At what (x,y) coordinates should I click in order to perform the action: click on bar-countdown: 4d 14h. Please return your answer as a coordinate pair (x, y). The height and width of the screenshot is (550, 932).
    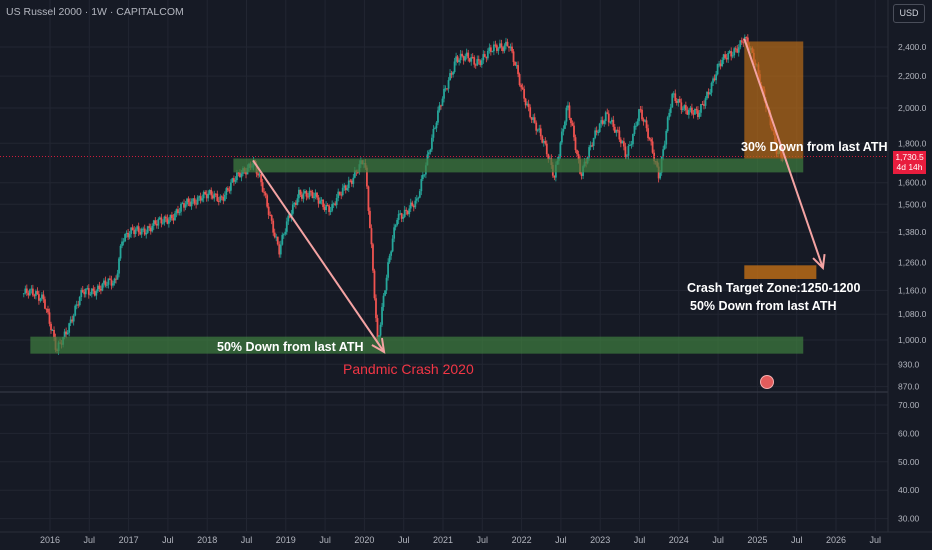
    Looking at the image, I should click on (909, 167).